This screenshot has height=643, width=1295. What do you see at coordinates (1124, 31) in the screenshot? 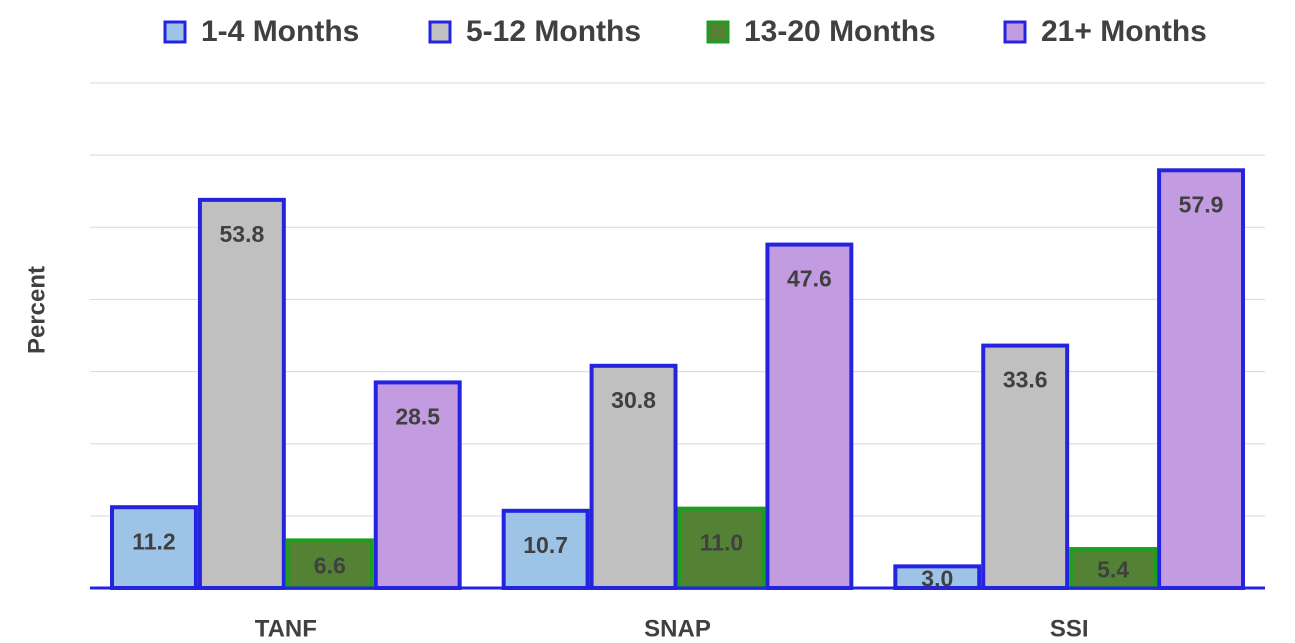
I see `legend-label: 21+ Months` at bounding box center [1124, 31].